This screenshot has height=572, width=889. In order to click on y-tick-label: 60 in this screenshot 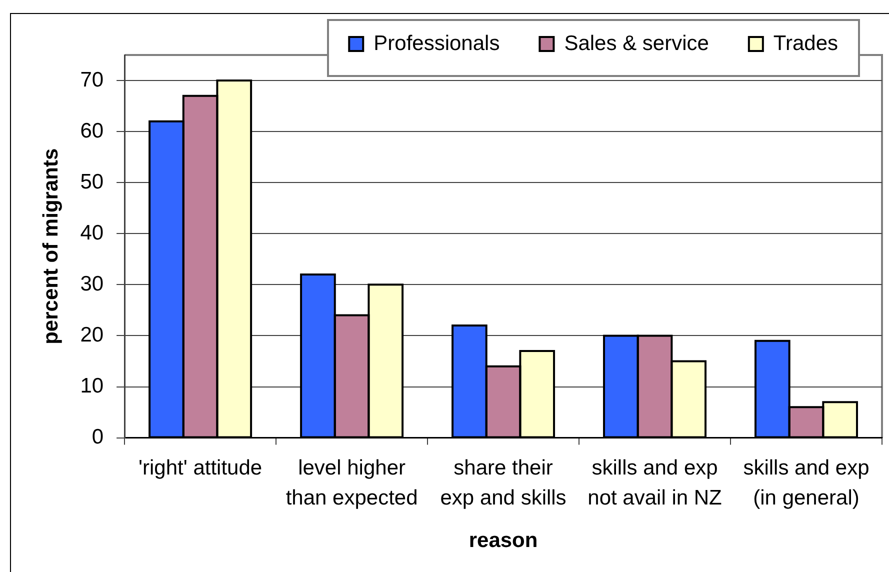, I will do `click(92, 130)`.